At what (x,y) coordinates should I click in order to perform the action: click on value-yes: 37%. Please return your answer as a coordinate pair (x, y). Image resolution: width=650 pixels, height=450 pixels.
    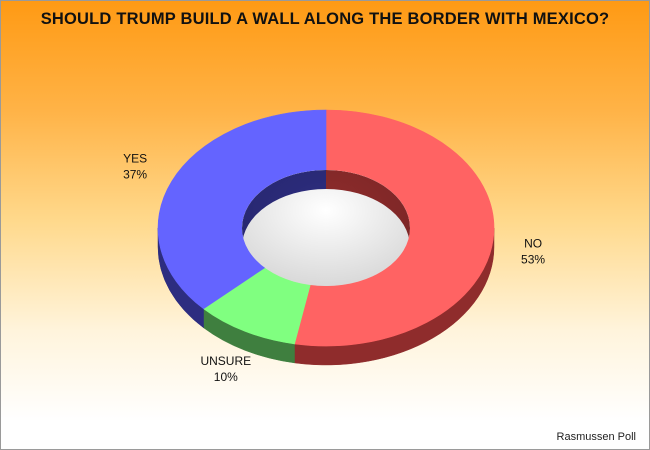
    Looking at the image, I should click on (135, 174).